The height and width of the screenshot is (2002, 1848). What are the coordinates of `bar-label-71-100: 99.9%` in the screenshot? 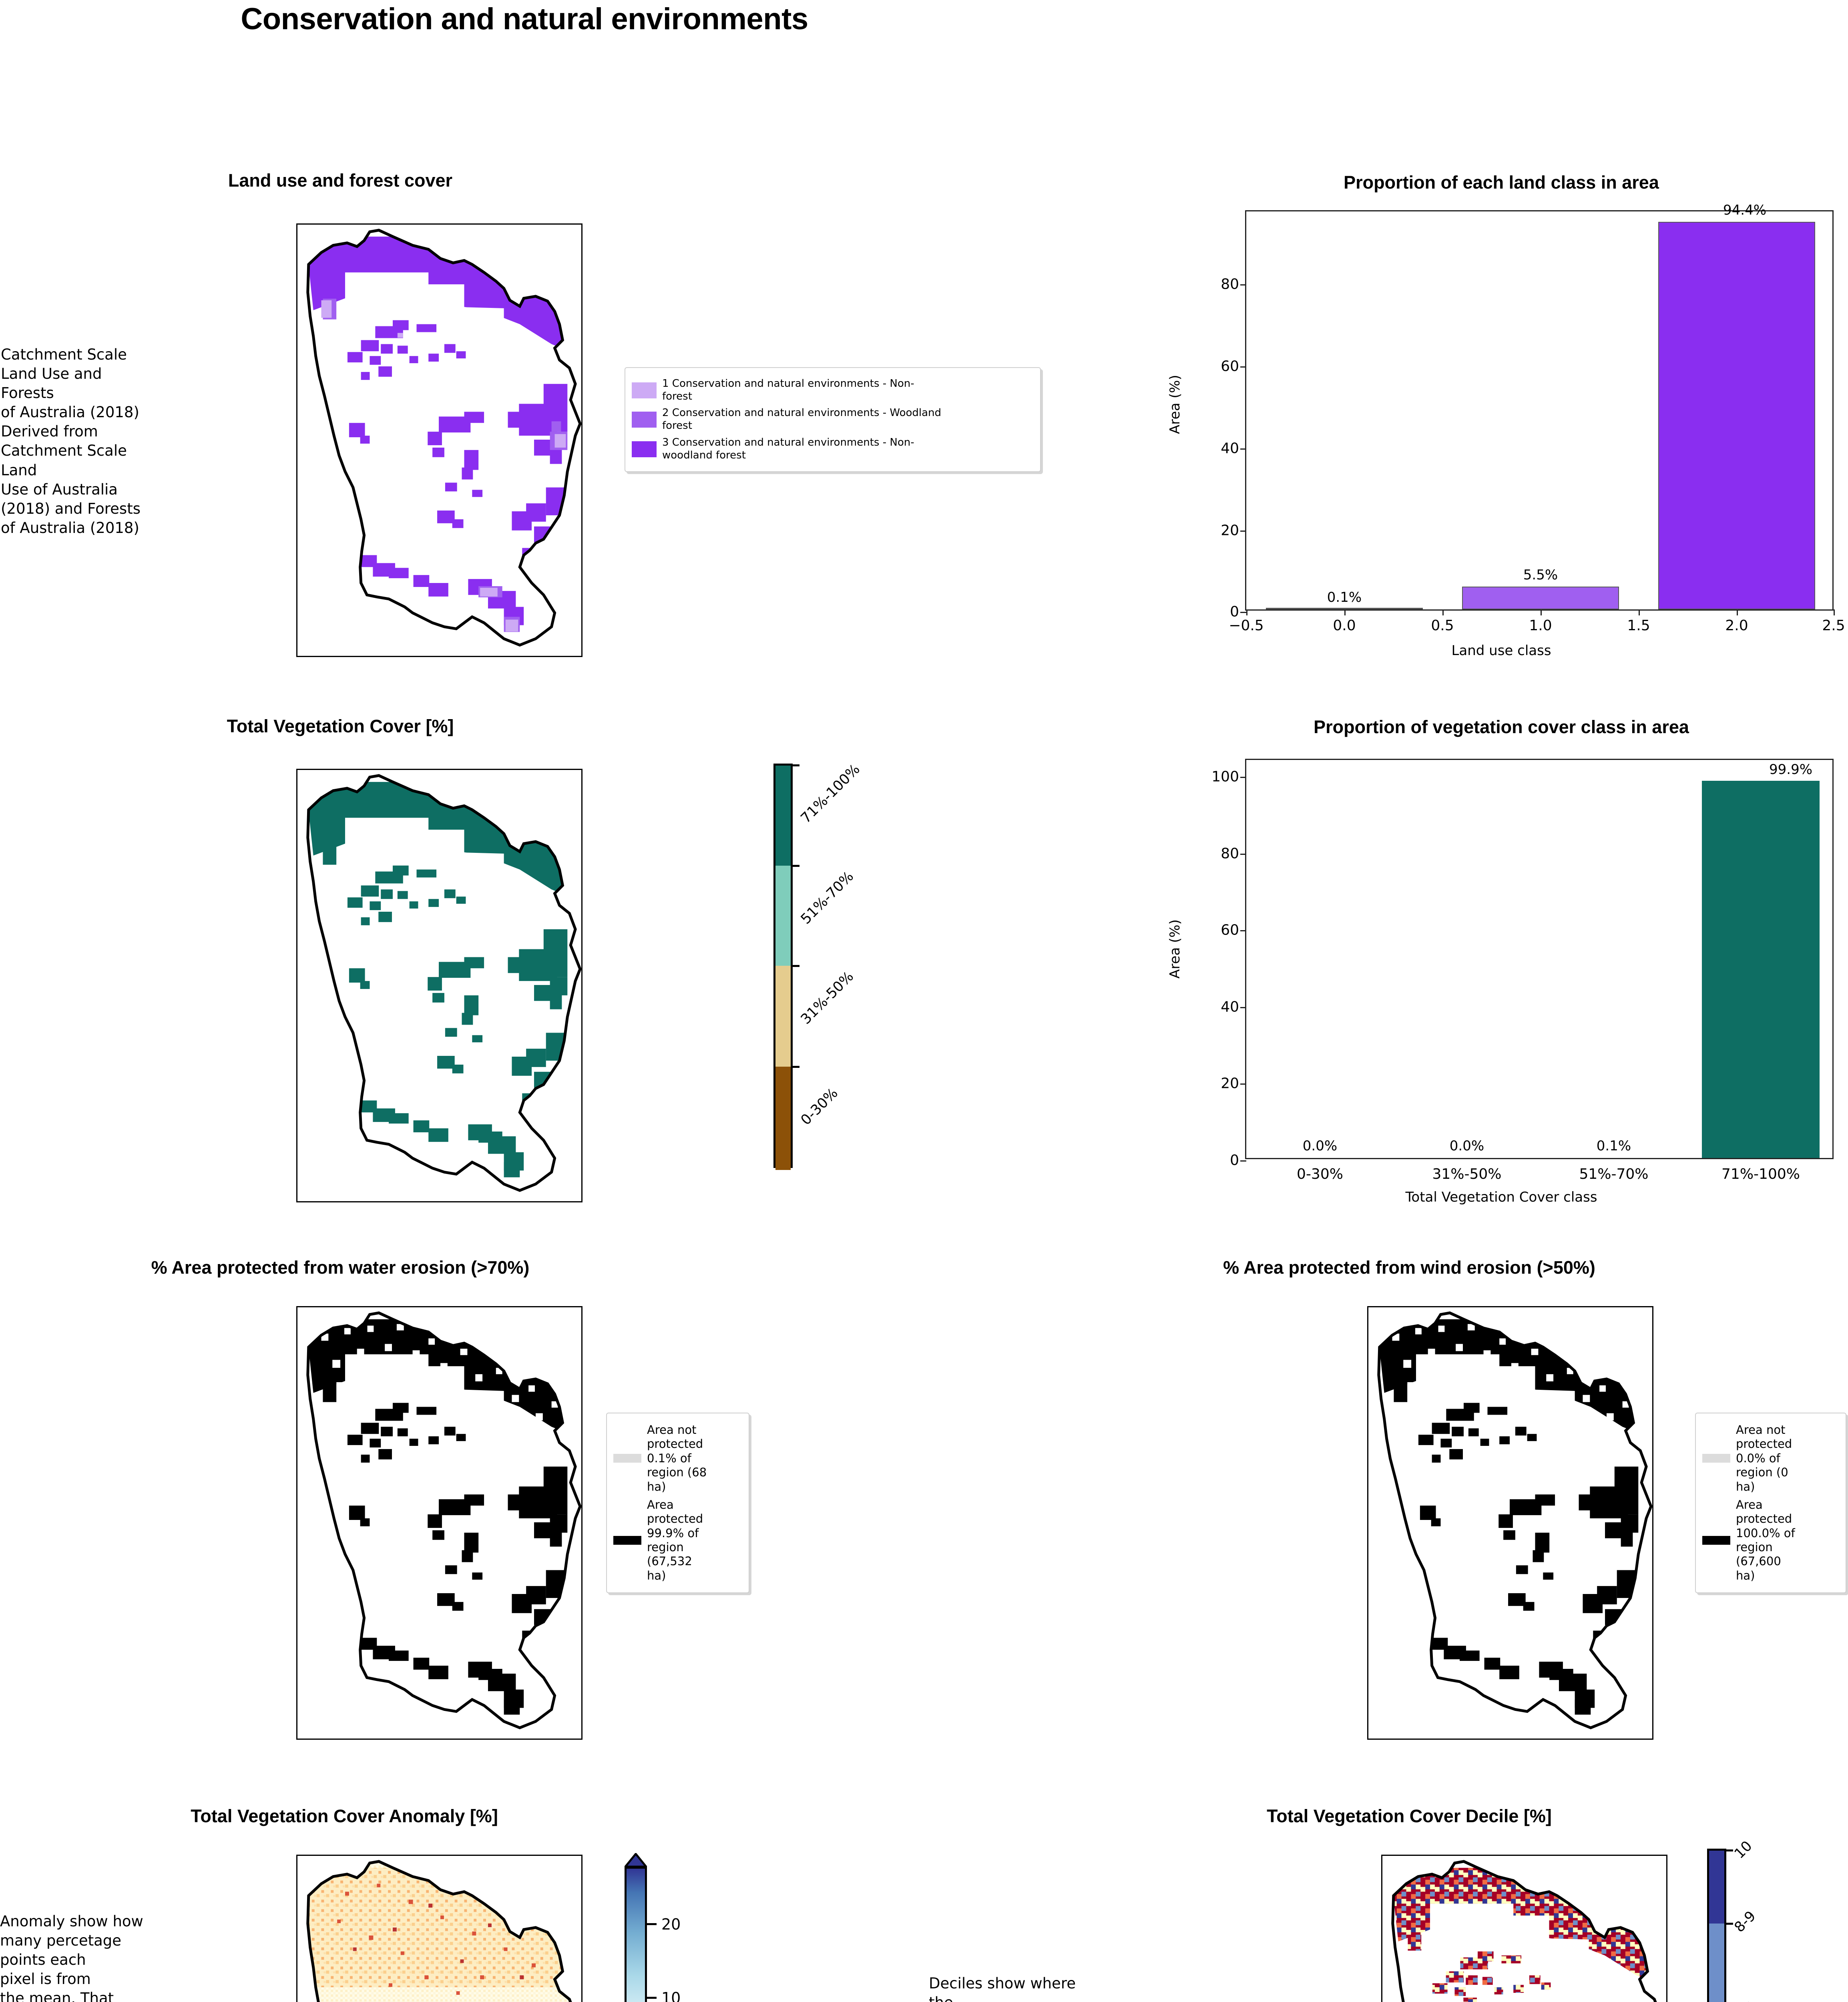 It's located at (1791, 770).